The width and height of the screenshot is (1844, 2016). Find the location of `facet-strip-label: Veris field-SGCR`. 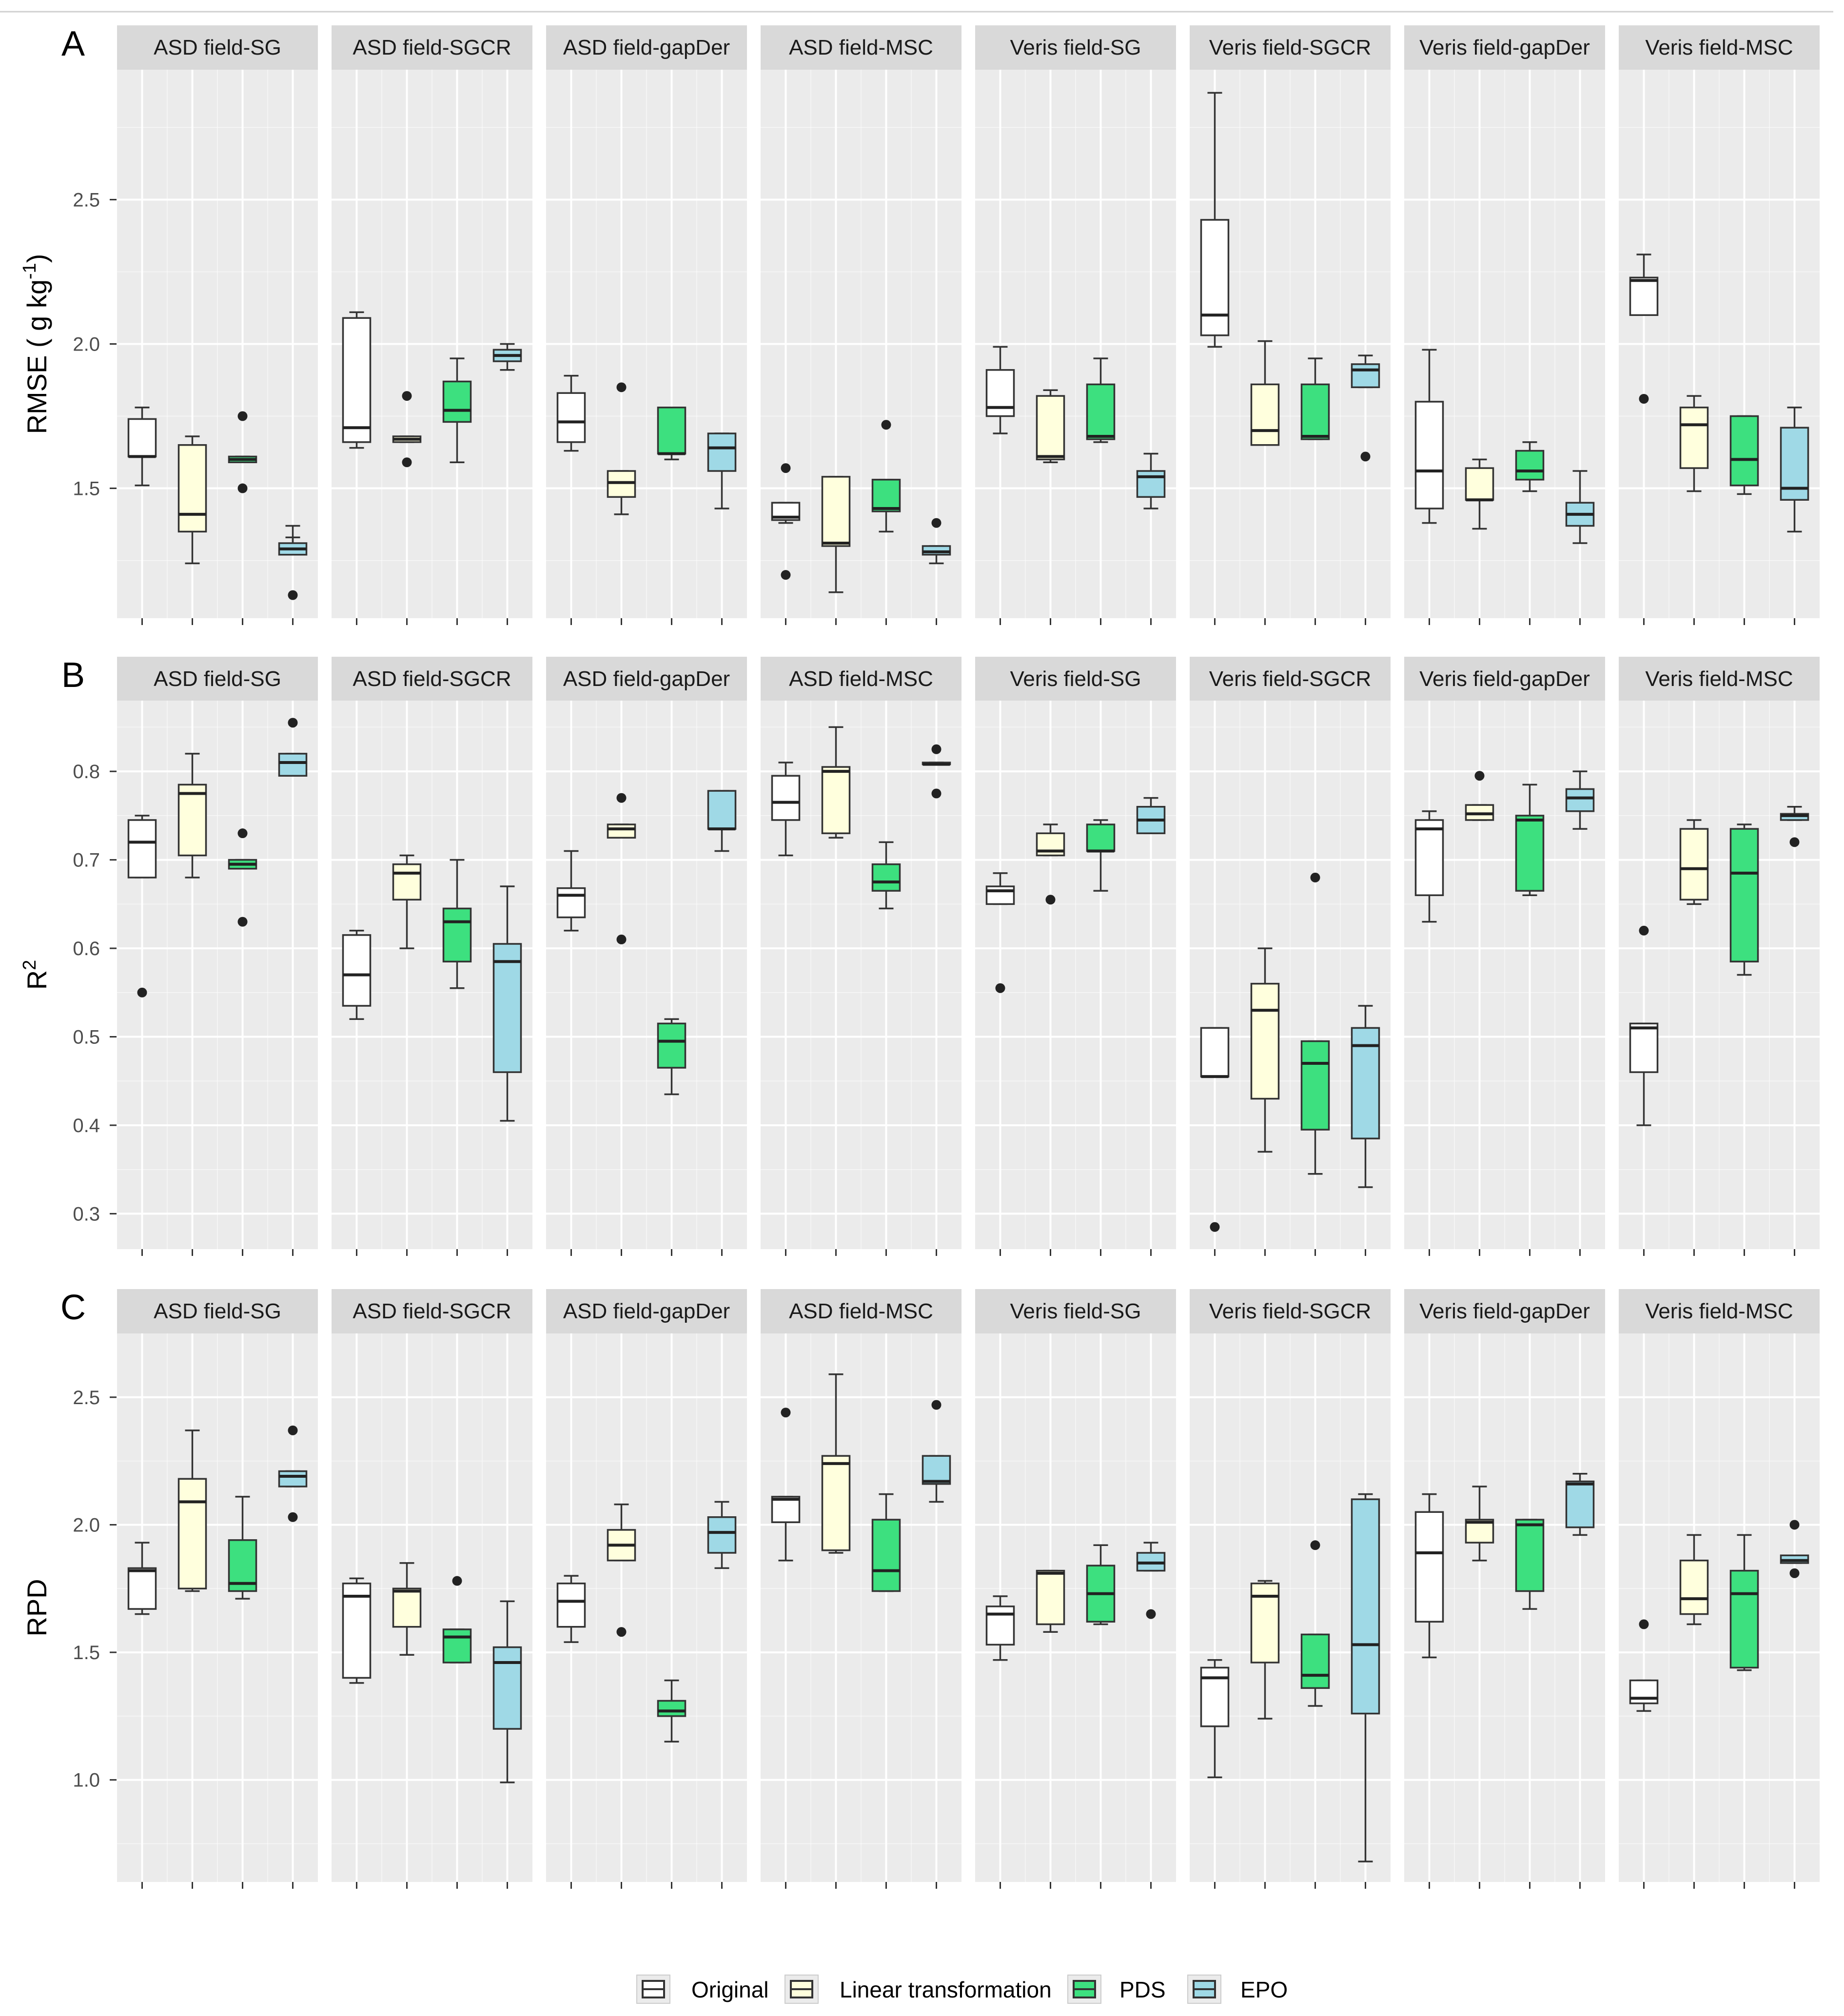

facet-strip-label: Veris field-SGCR is located at coordinates (1290, 47).